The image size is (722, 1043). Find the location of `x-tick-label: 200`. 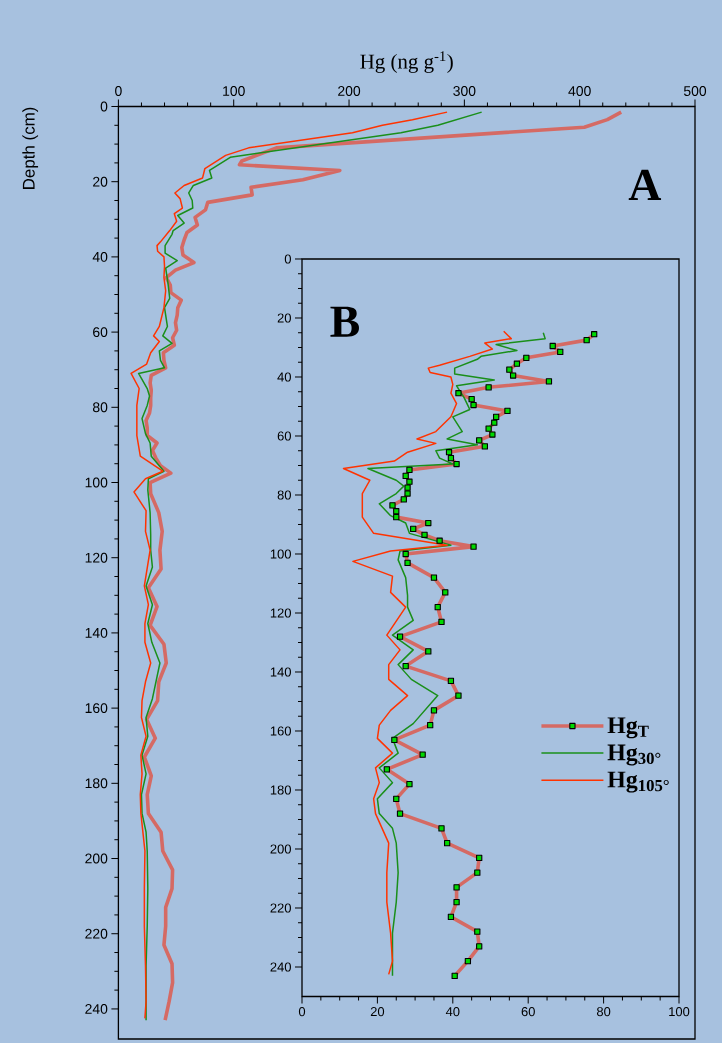

x-tick-label: 200 is located at coordinates (349, 91).